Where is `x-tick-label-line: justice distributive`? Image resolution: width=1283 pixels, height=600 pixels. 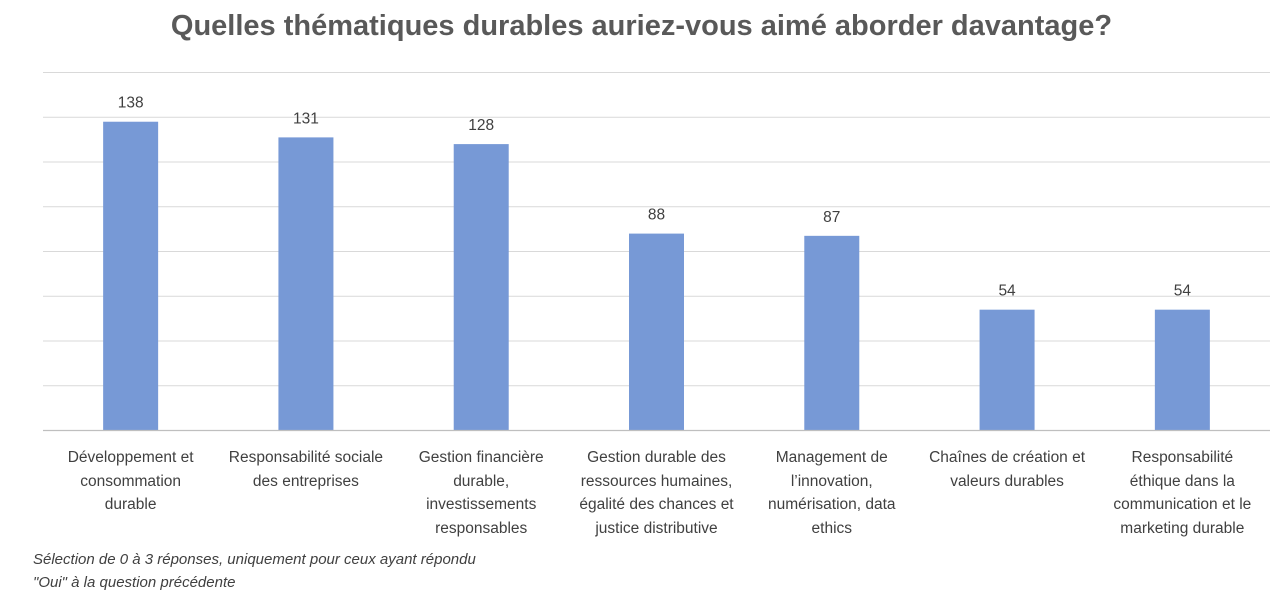 x-tick-label-line: justice distributive is located at coordinates (656, 528).